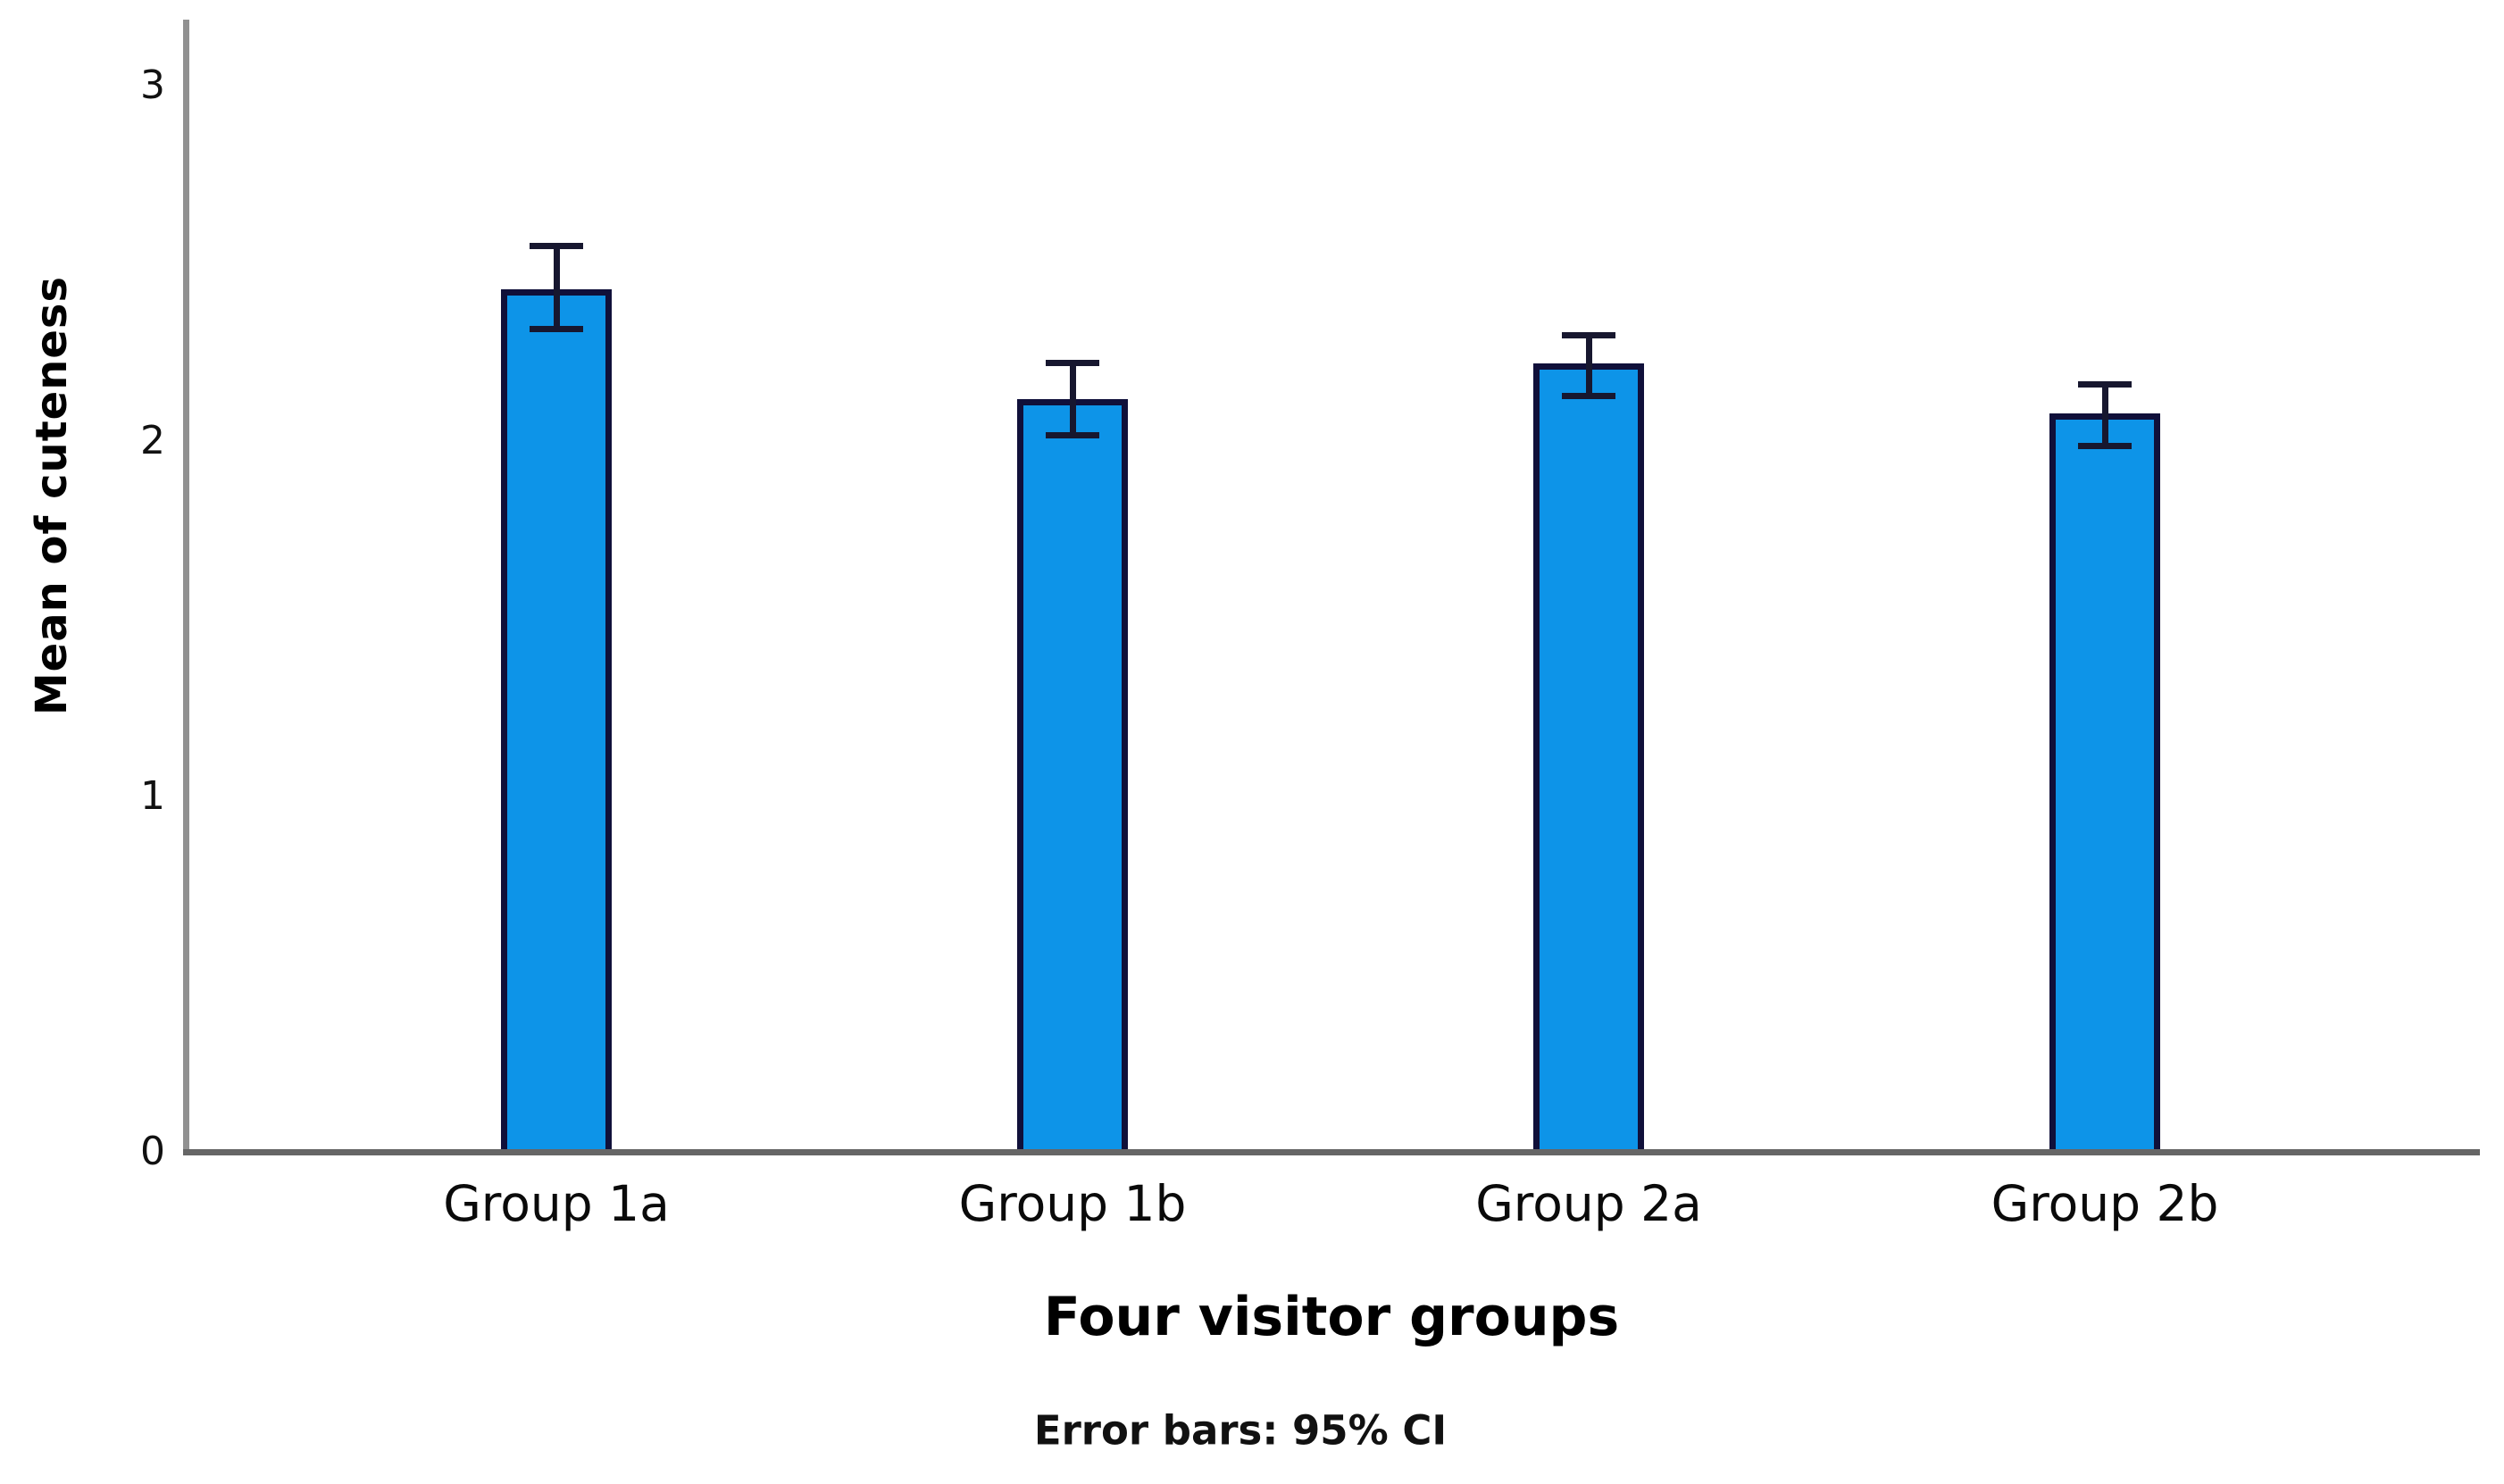  Describe the element at coordinates (1072, 1203) in the screenshot. I see `x-tick-label: Group 1b` at that location.